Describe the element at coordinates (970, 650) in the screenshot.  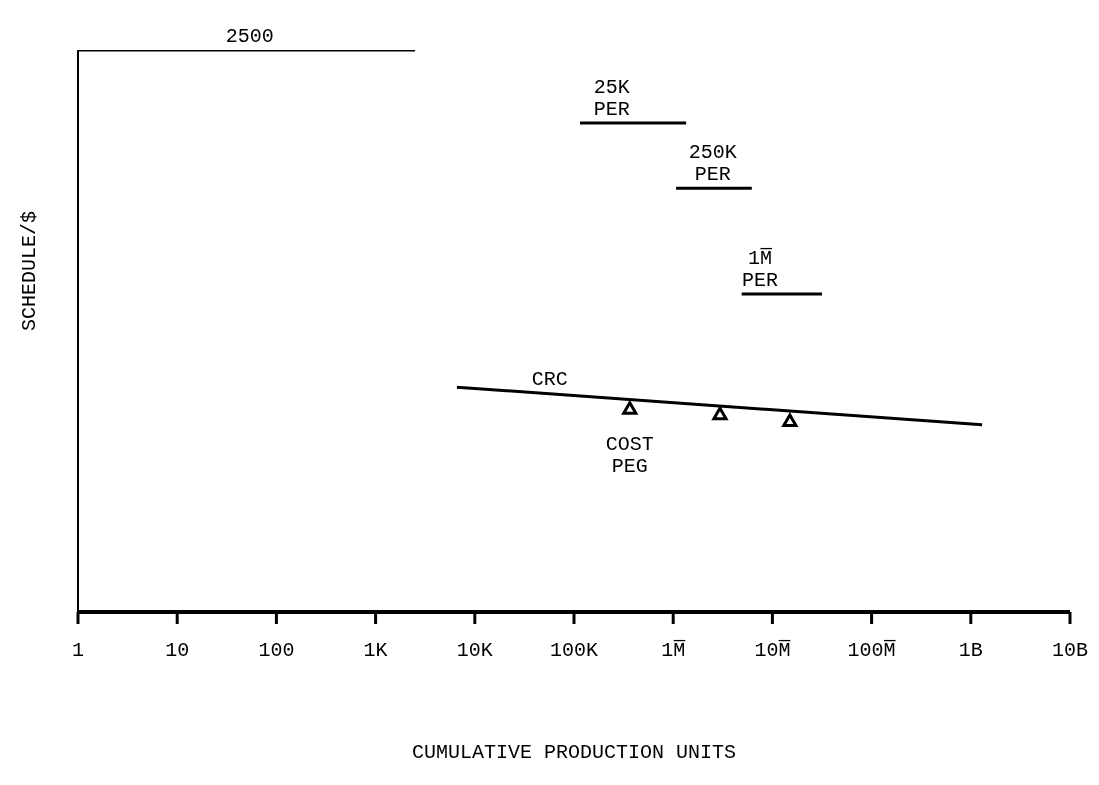
I see `x-tick-label: 1B` at that location.